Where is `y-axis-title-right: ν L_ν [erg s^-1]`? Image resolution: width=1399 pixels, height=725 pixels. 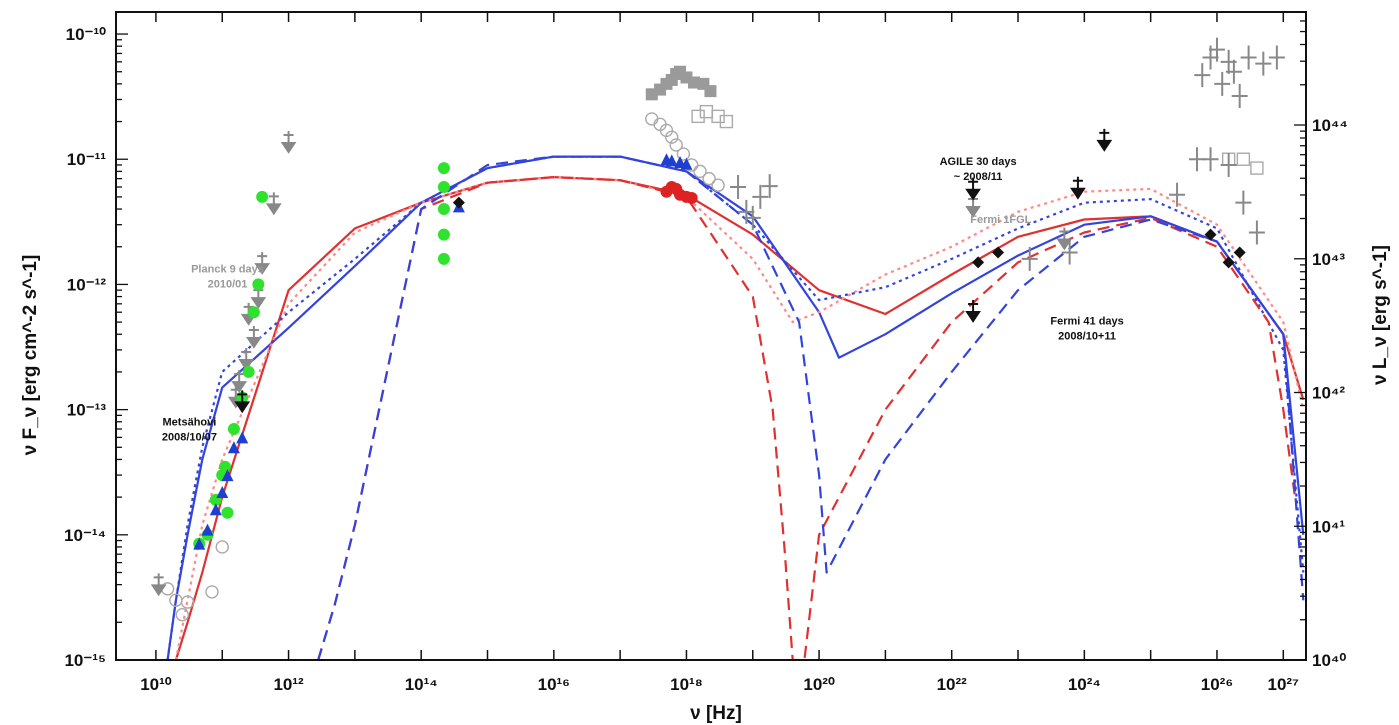
y-axis-title-right: ν L_ν [erg s^-1] is located at coordinates (1380, 315).